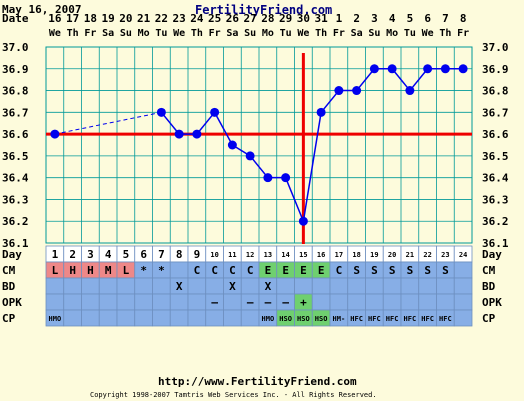 The width and height of the screenshot is (524, 401). What do you see at coordinates (214, 255) in the screenshot?
I see `table-cell-value: 10` at bounding box center [214, 255].